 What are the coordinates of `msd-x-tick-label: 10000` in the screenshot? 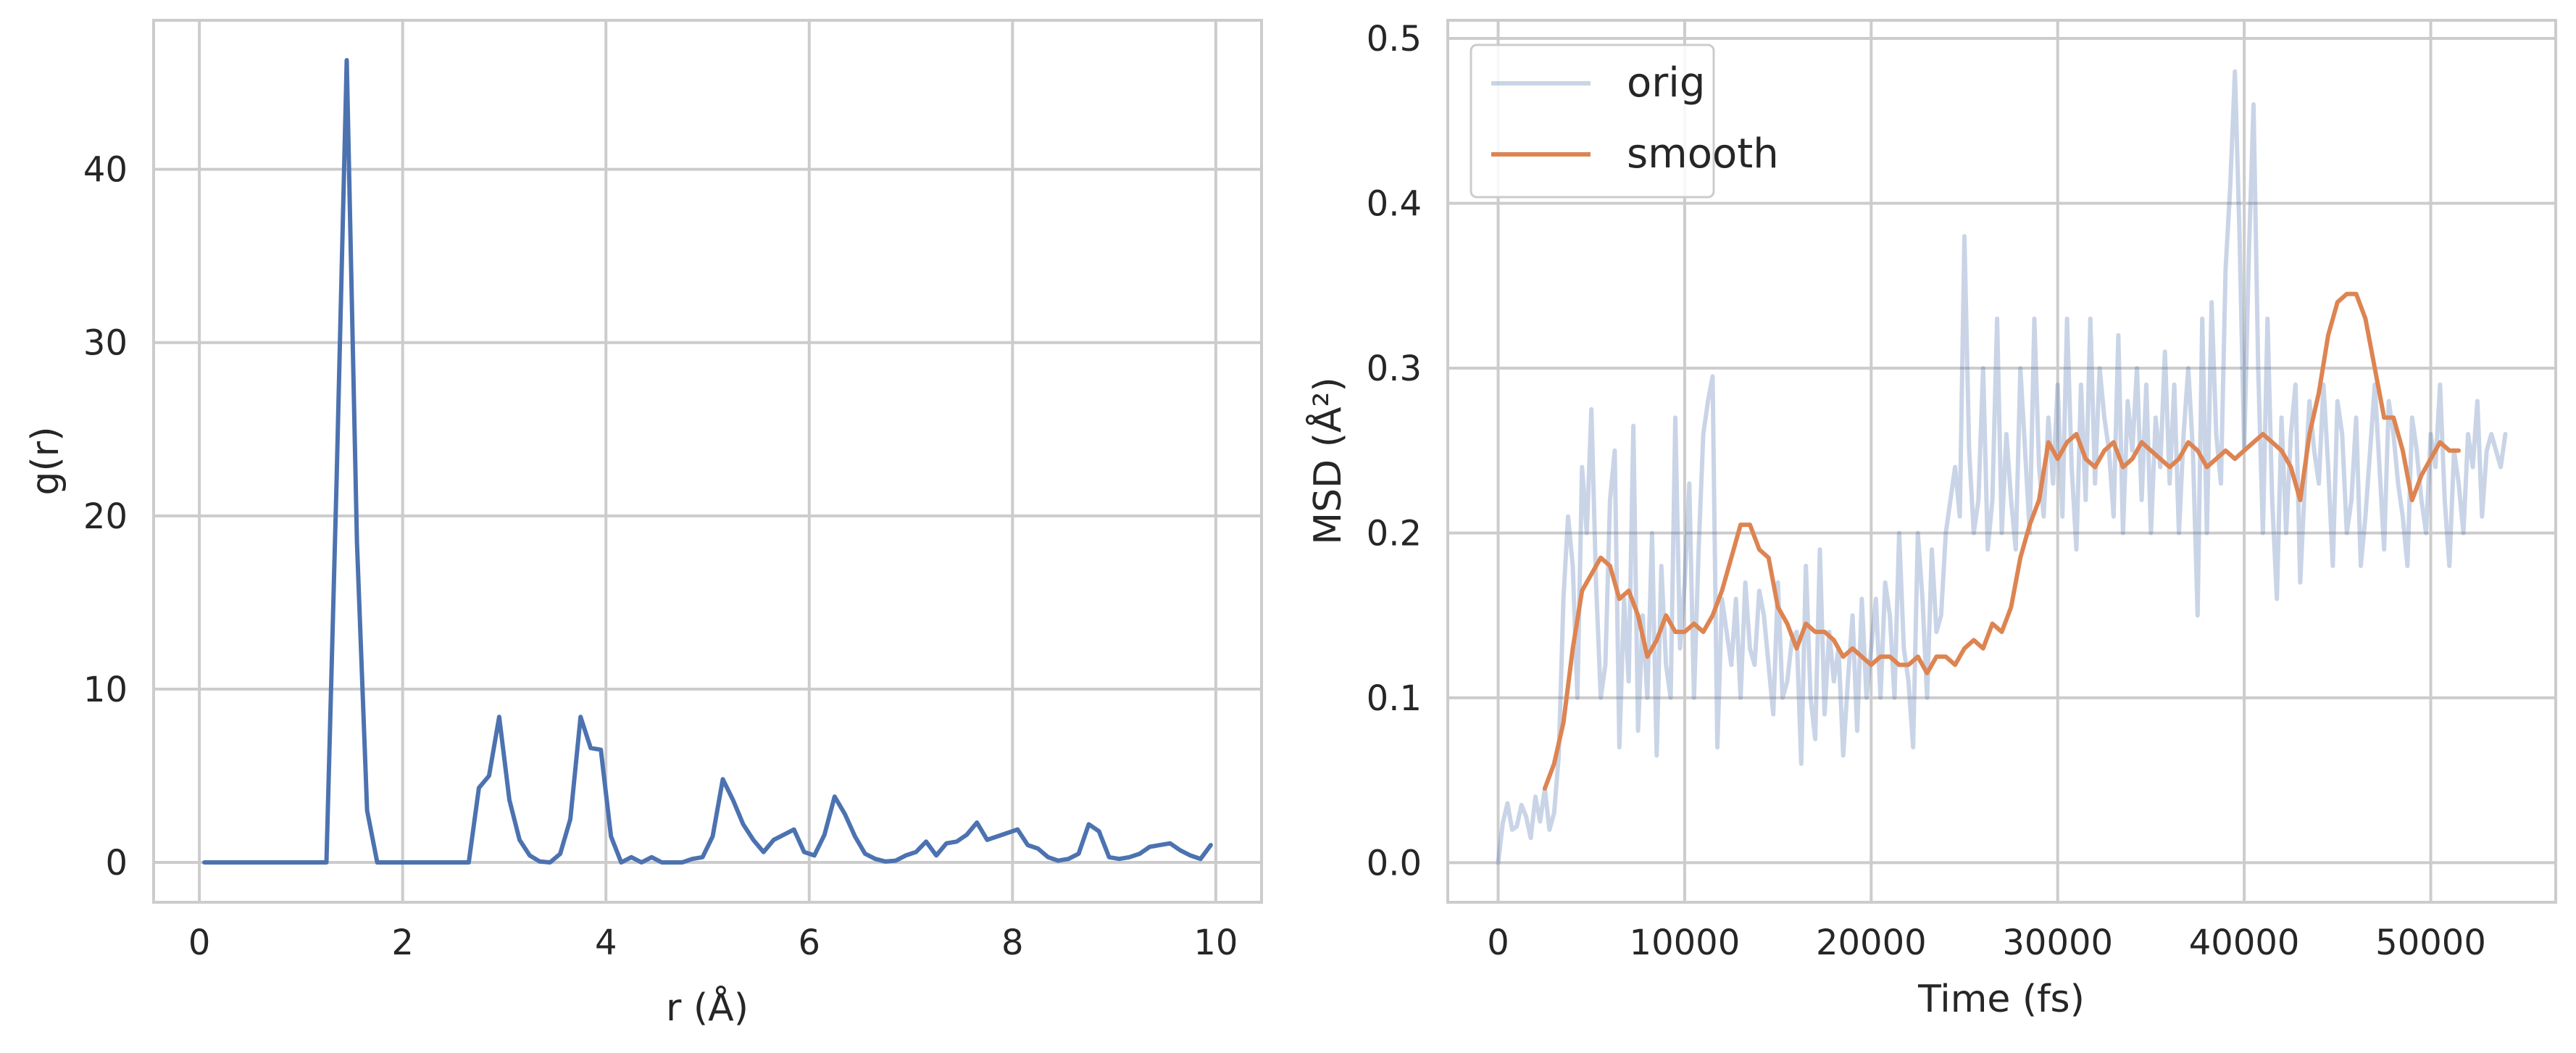 It's located at (1685, 943).